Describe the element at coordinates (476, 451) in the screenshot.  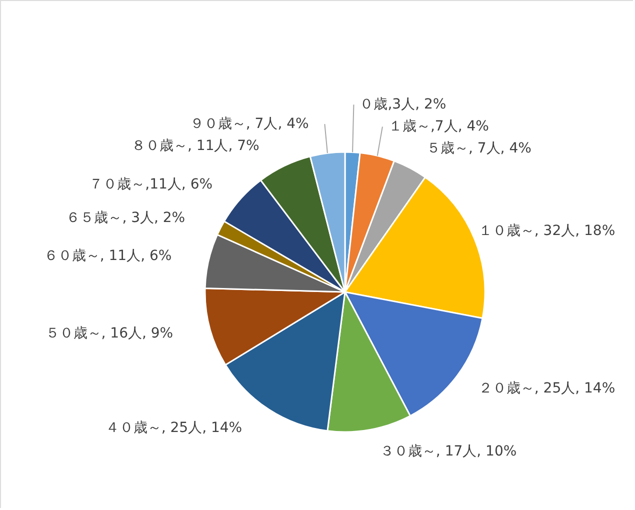
I see `data-label: , 17人, 10%` at that location.